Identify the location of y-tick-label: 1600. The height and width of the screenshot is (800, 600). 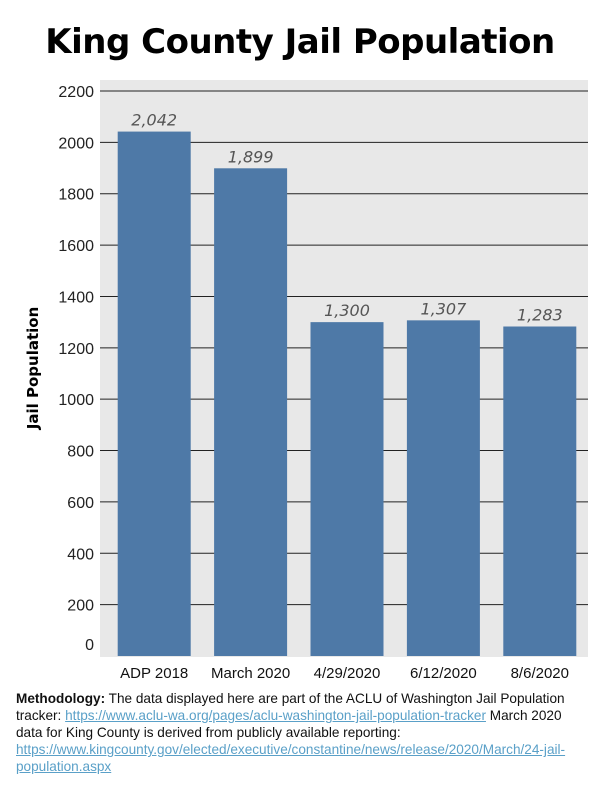
(76, 246).